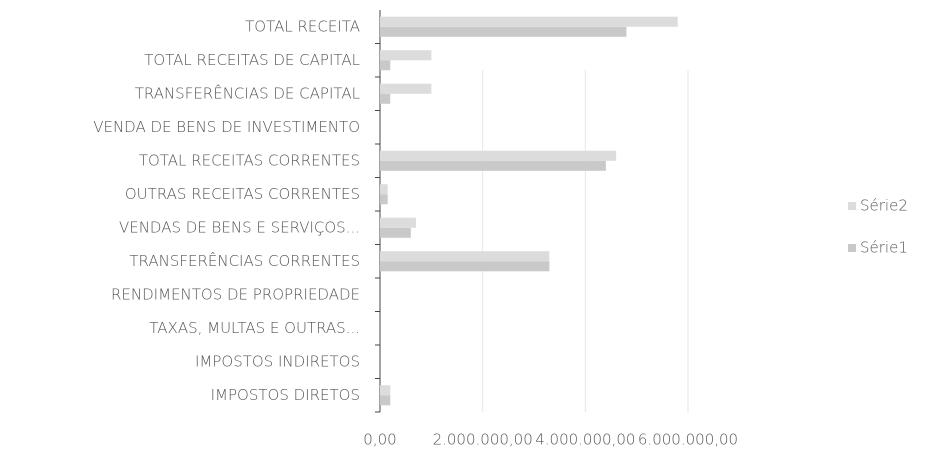 This screenshot has height=457, width=927. I want to click on x-tick-label: 6.000.000,00, so click(688, 440).